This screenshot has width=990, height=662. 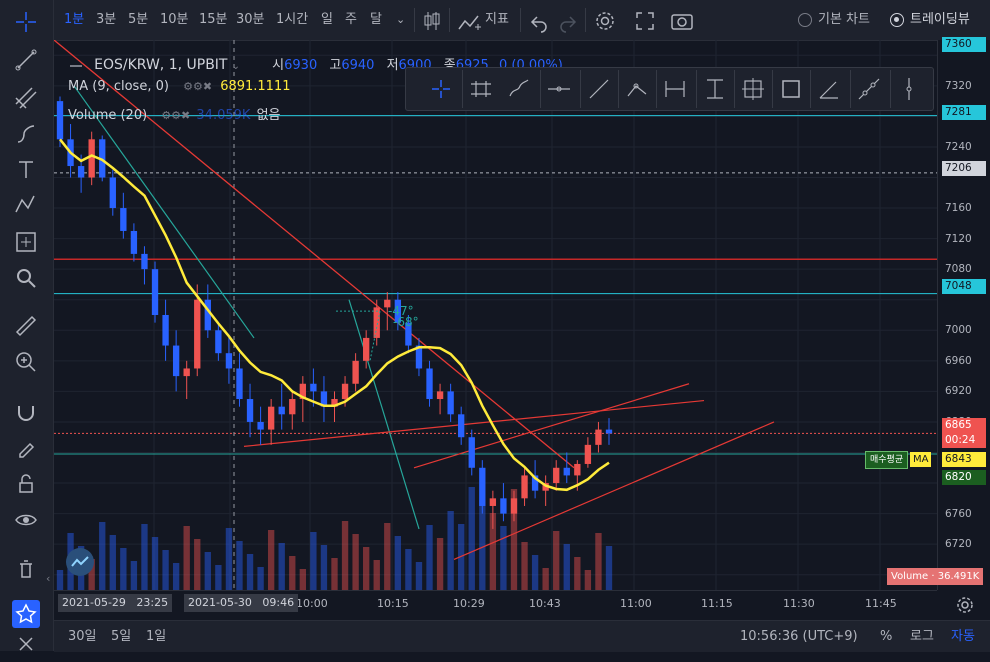 What do you see at coordinates (26, 242) in the screenshot?
I see `measure-icon` at bounding box center [26, 242].